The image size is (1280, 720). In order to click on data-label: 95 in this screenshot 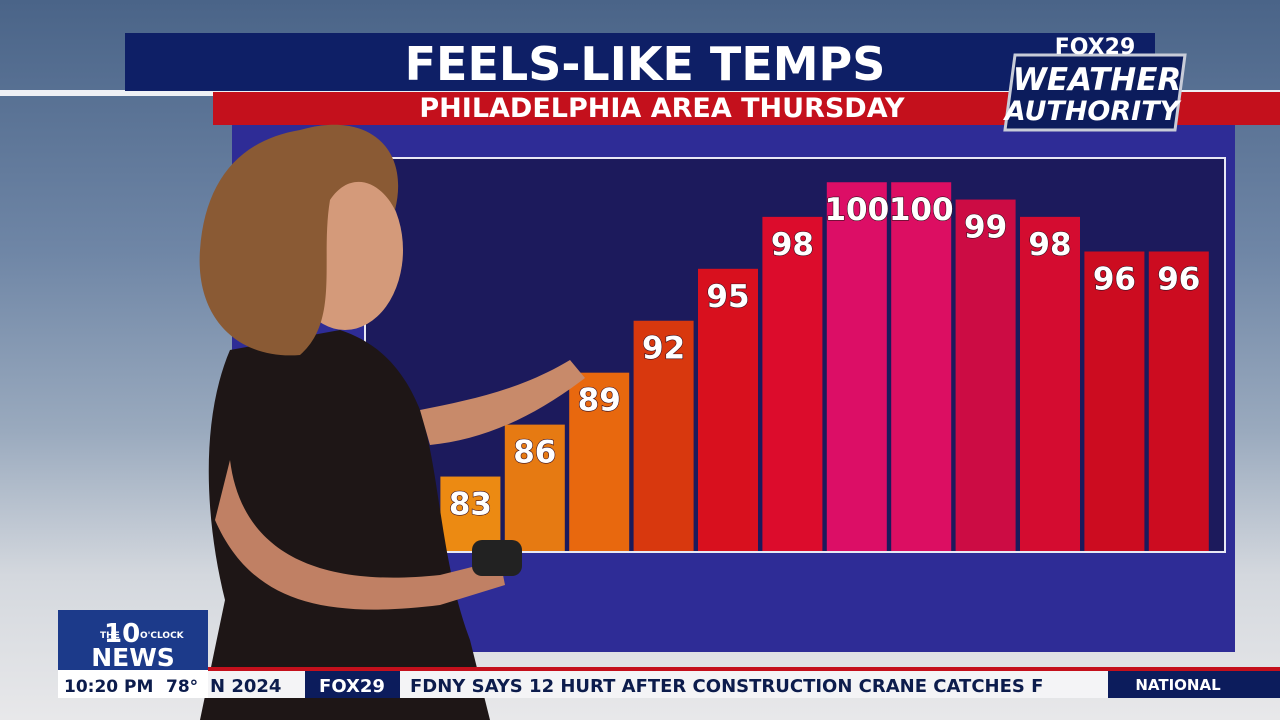, I will do `click(727, 297)`.